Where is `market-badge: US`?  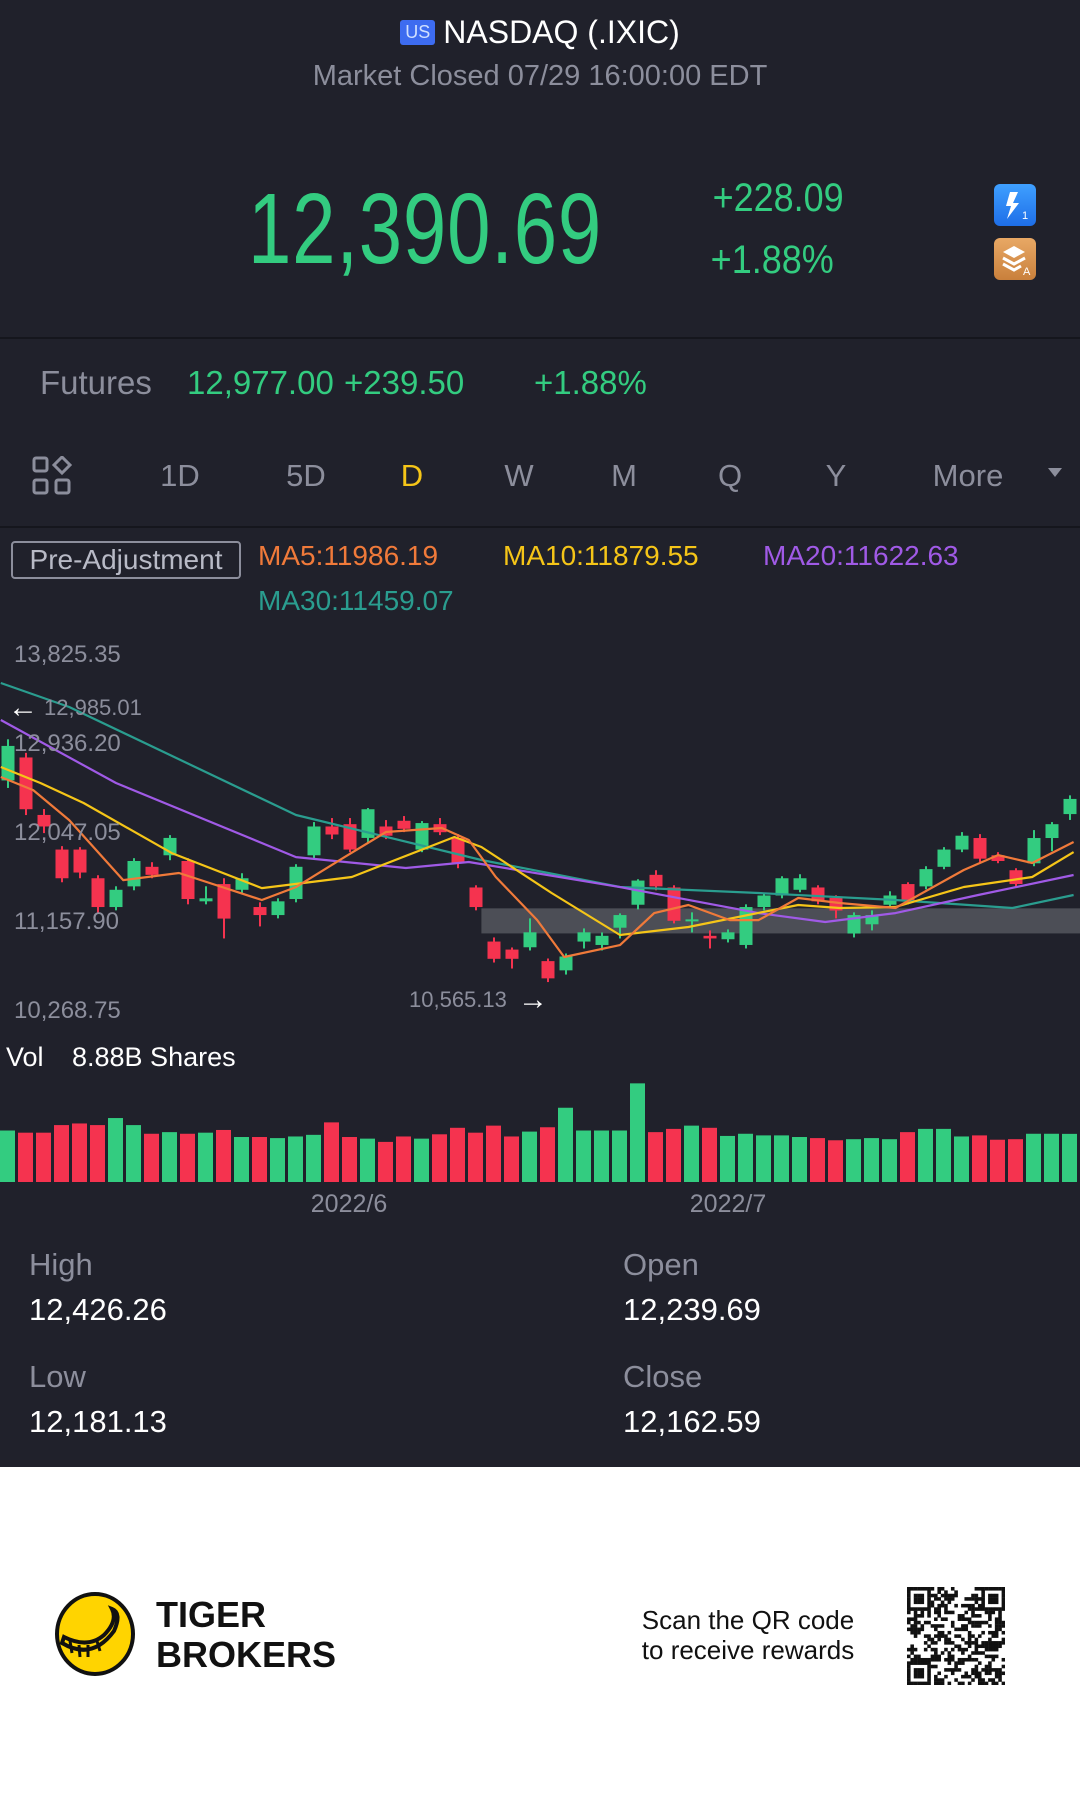 market-badge: US is located at coordinates (418, 32).